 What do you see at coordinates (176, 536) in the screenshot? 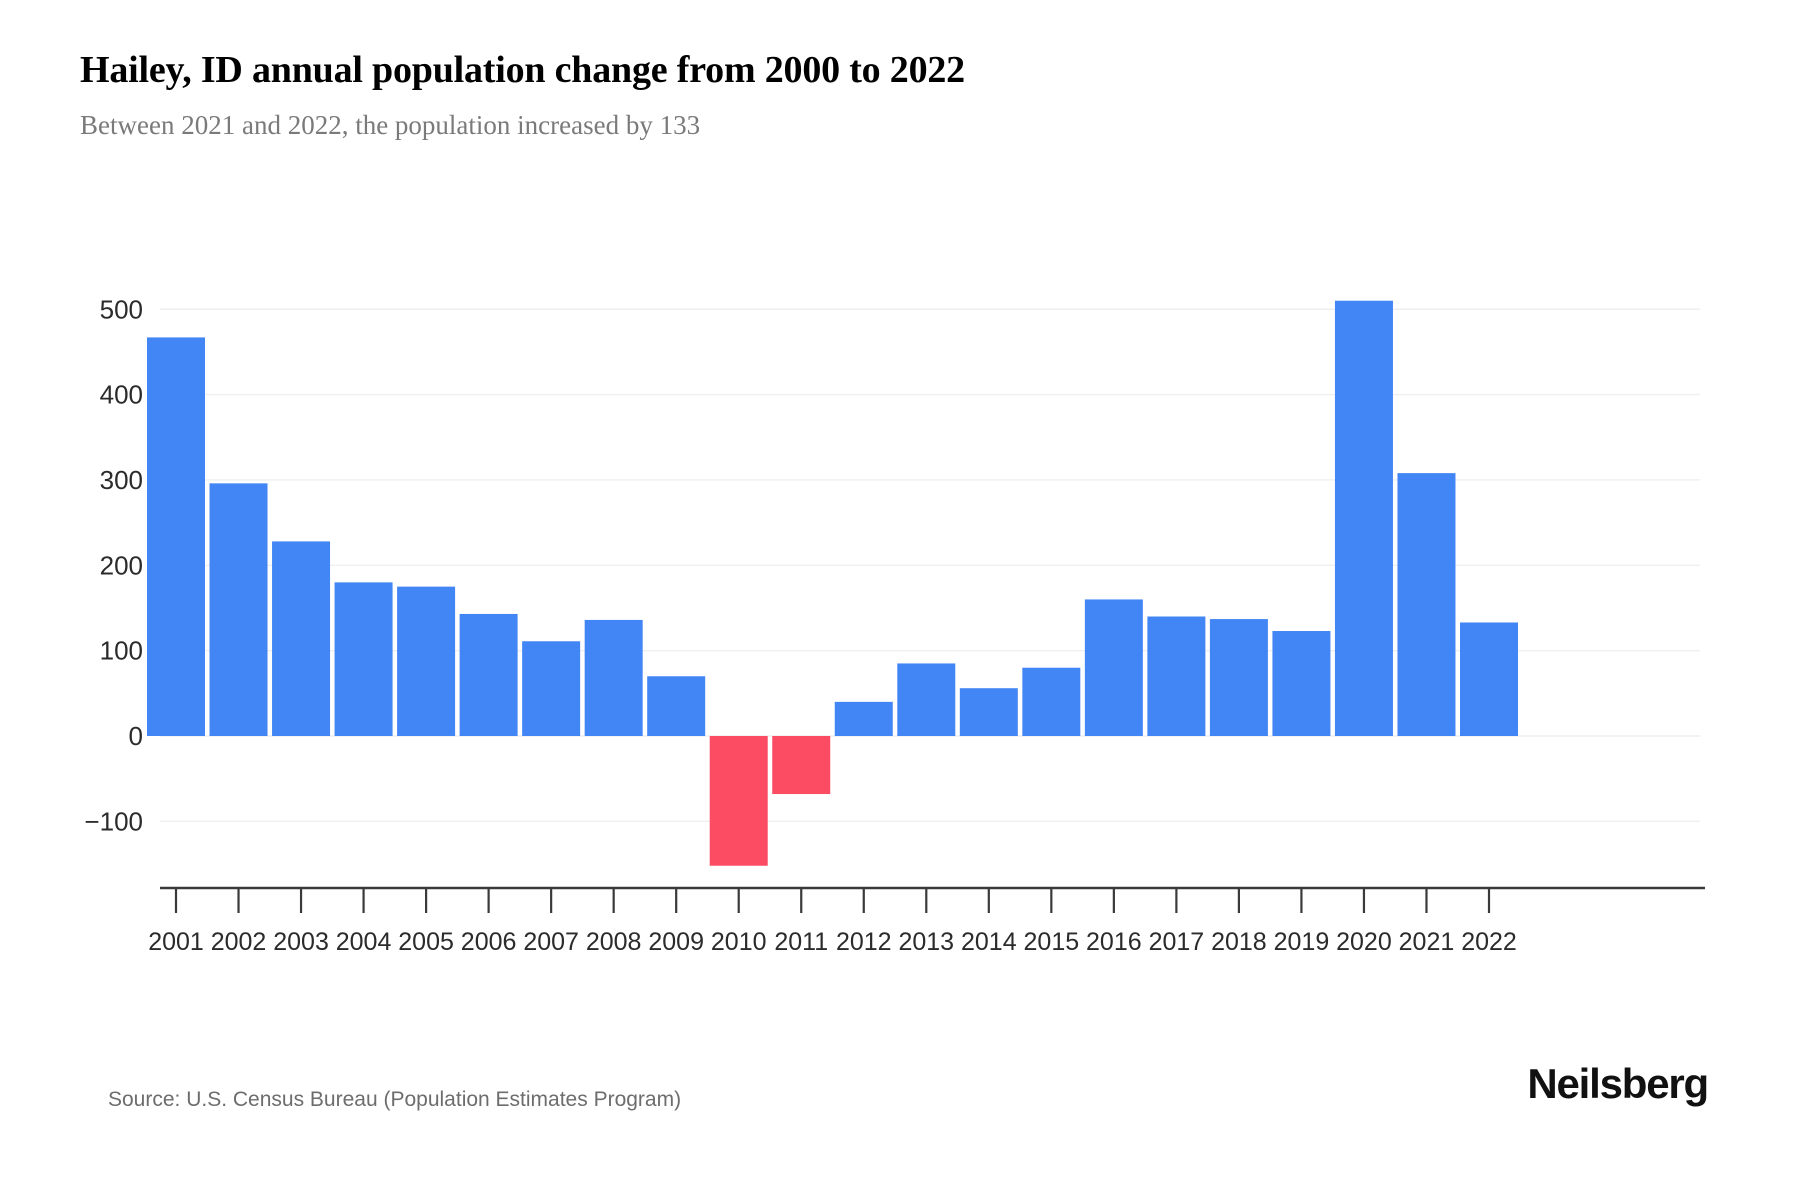
I see `bar-2001` at bounding box center [176, 536].